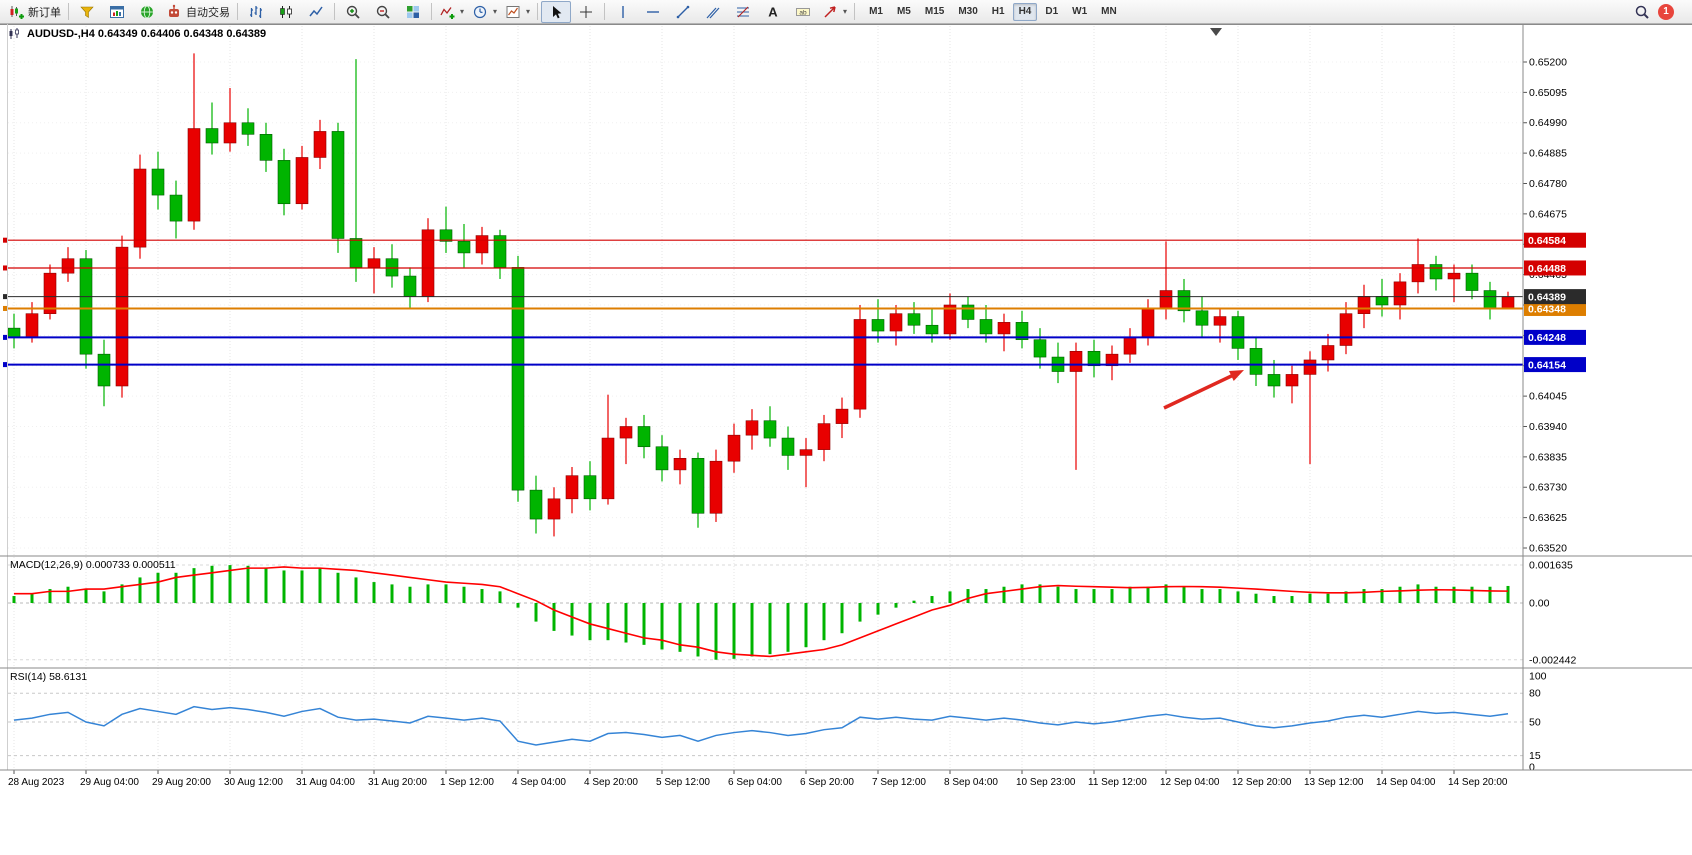 The image size is (1692, 855). I want to click on zoom-in-button, so click(353, 12).